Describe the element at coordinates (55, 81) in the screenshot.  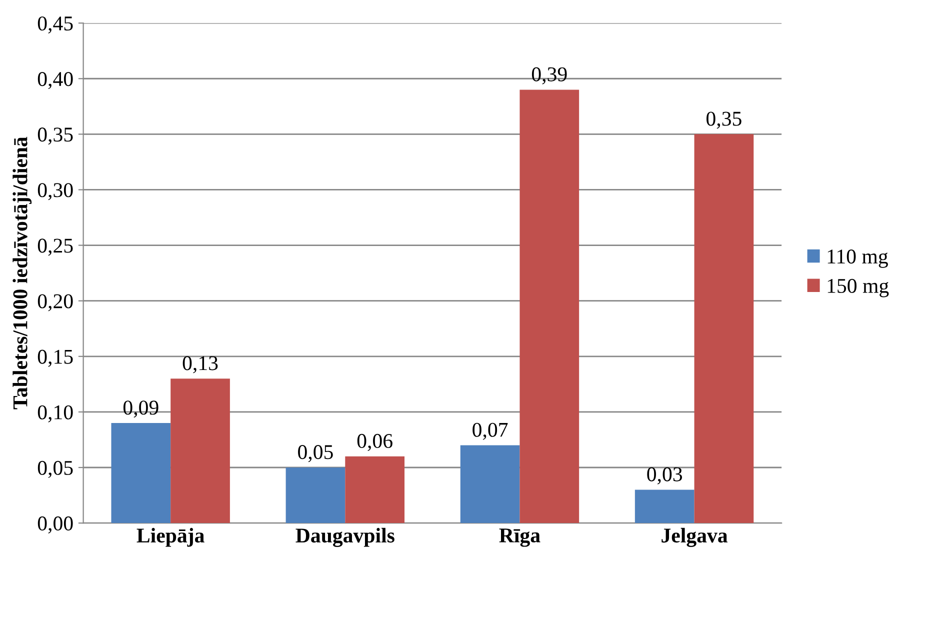
I see `y-tick-label: 0,40` at that location.